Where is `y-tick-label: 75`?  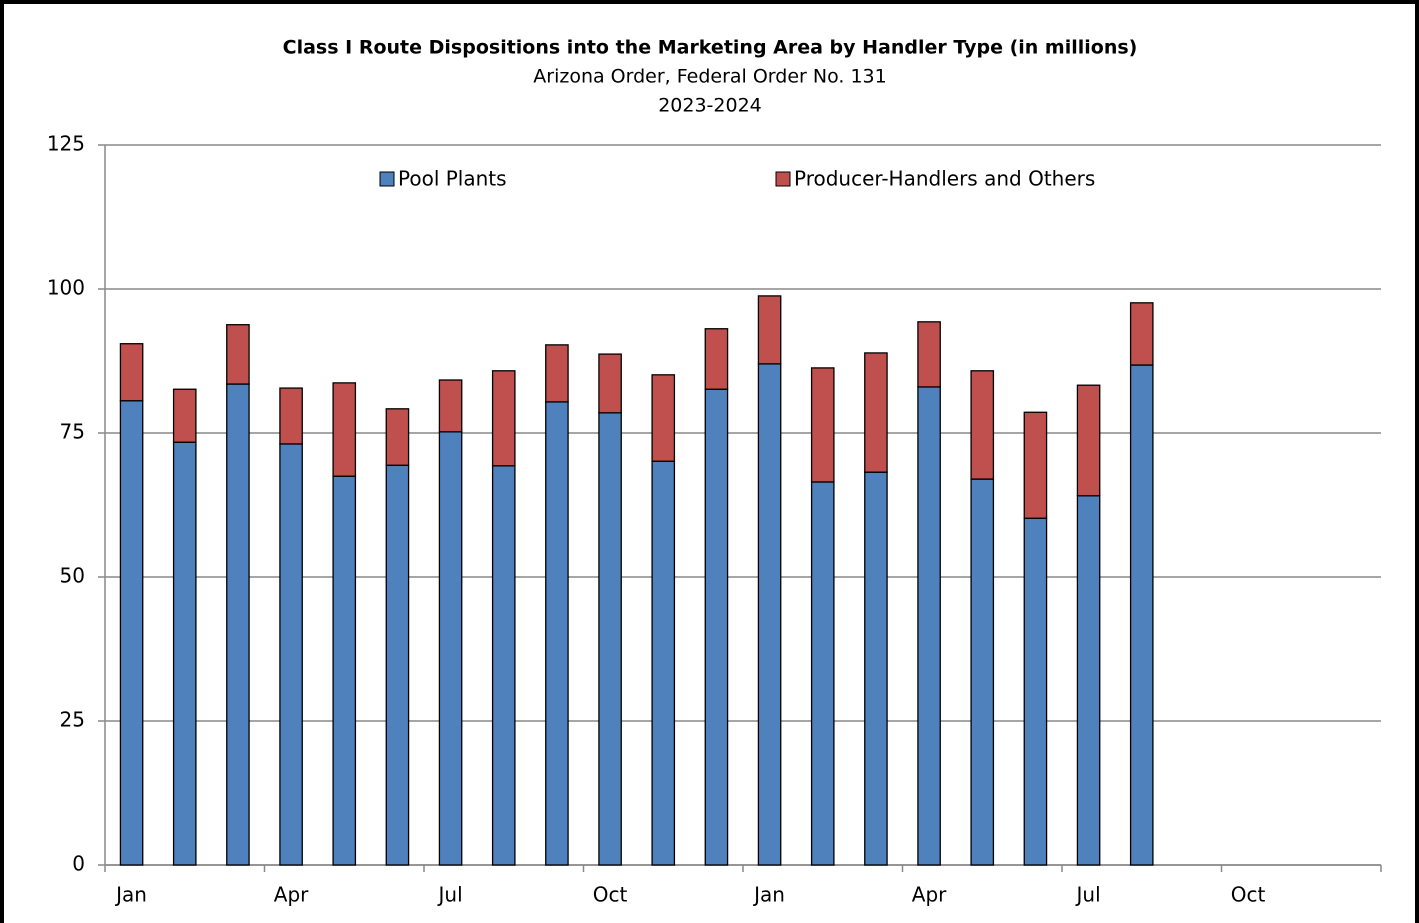
y-tick-label: 75 is located at coordinates (72, 432).